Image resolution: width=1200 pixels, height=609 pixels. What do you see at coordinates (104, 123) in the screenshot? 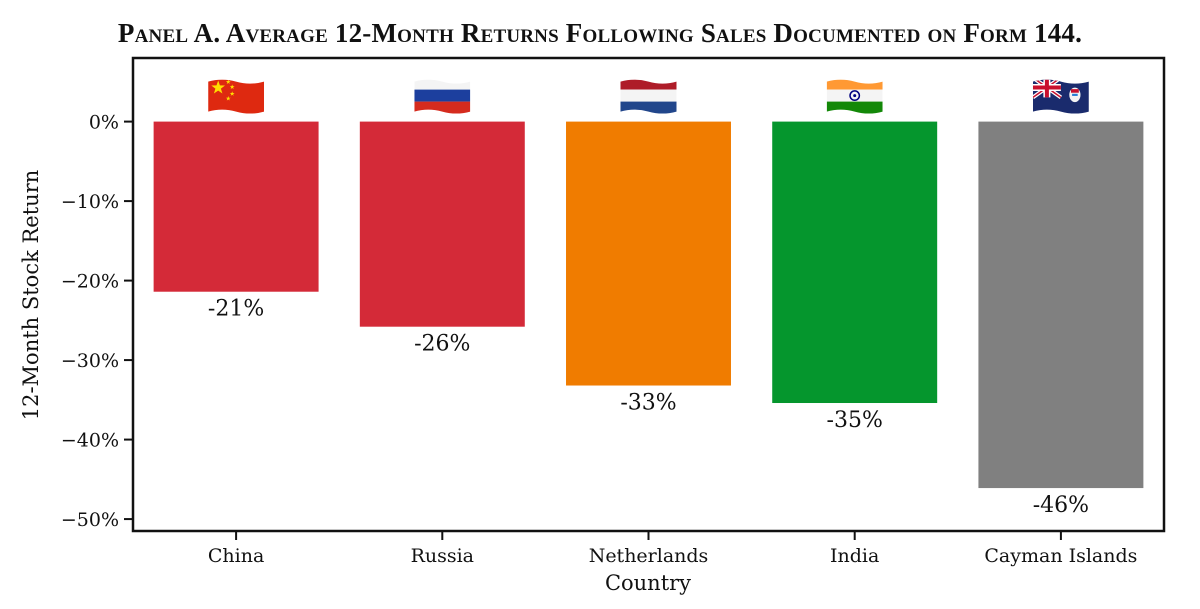
I see `y-tick-label: 0%` at bounding box center [104, 123].